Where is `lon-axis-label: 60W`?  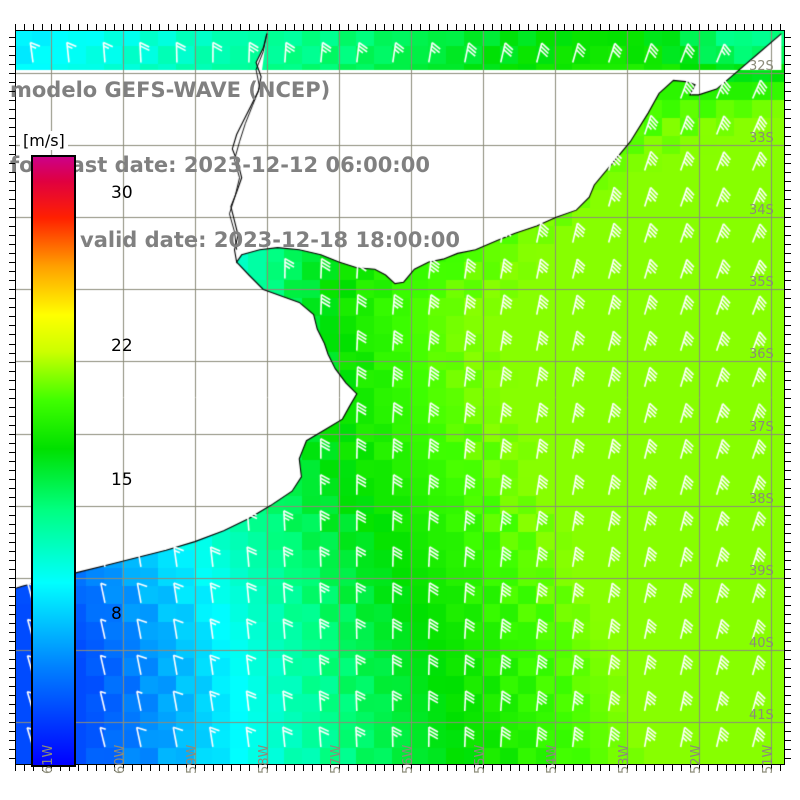
lon-axis-label: 60W is located at coordinates (120, 759).